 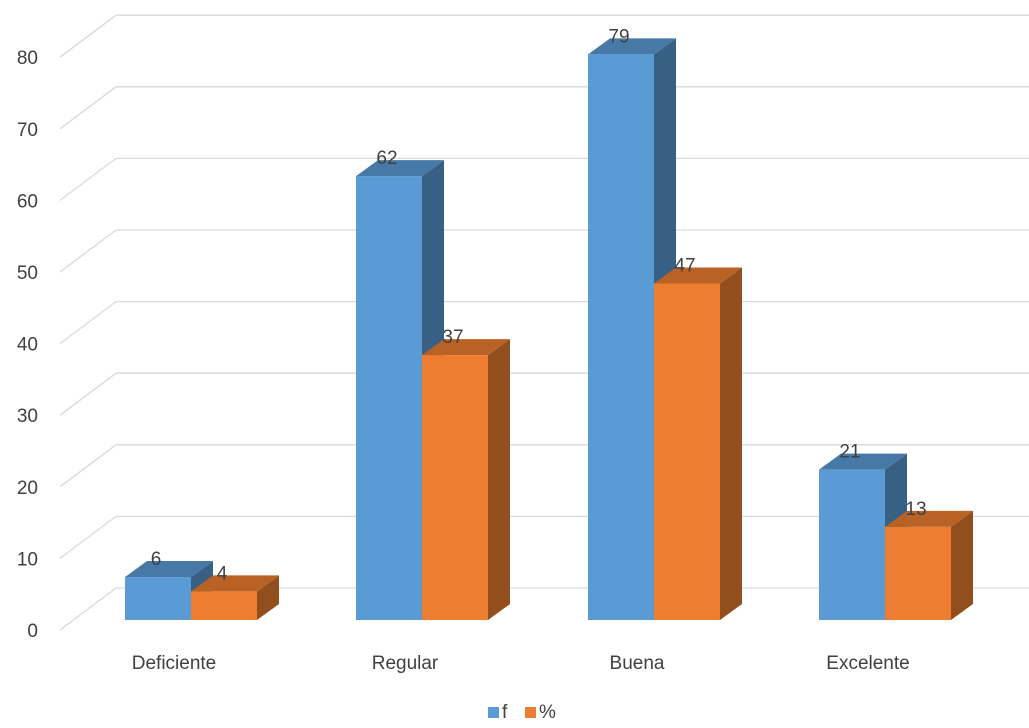 What do you see at coordinates (684, 265) in the screenshot?
I see `data-label-%-Buena: 47` at bounding box center [684, 265].